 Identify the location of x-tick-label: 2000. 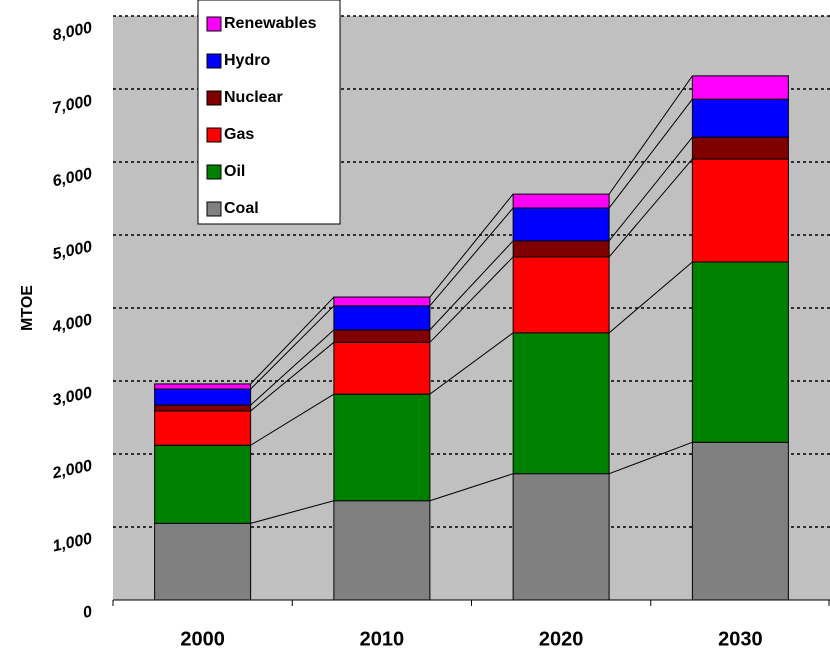
(202, 639).